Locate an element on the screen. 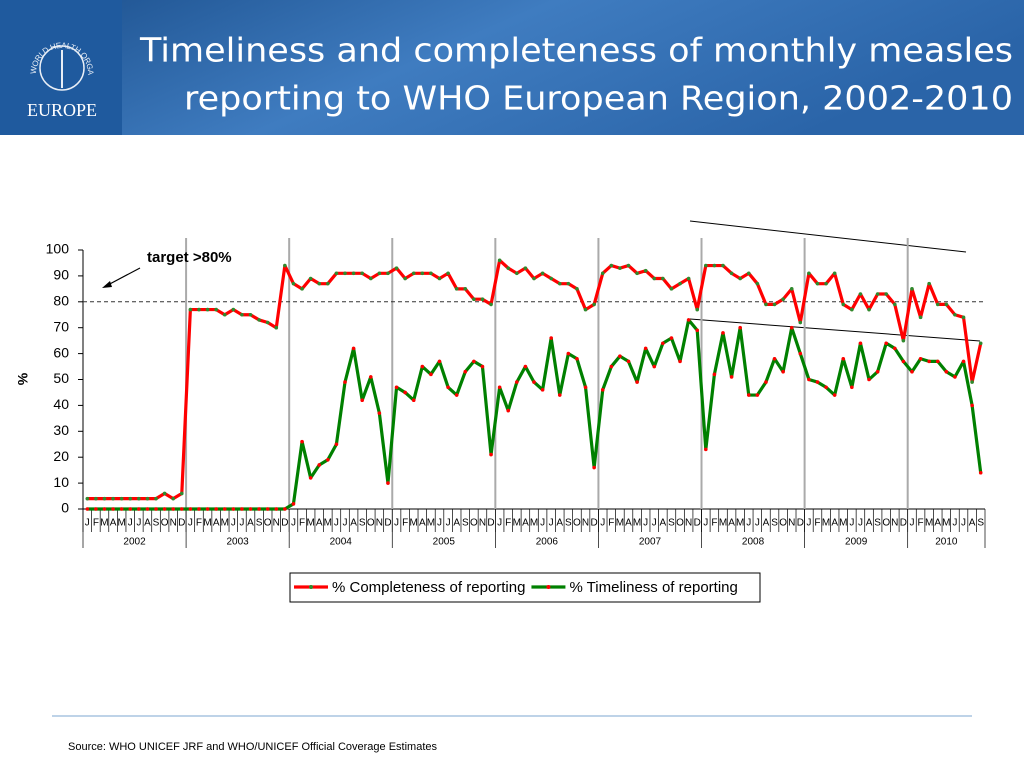 The image size is (1024, 768). legend-label: % Completeness of reporting is located at coordinates (428, 587).